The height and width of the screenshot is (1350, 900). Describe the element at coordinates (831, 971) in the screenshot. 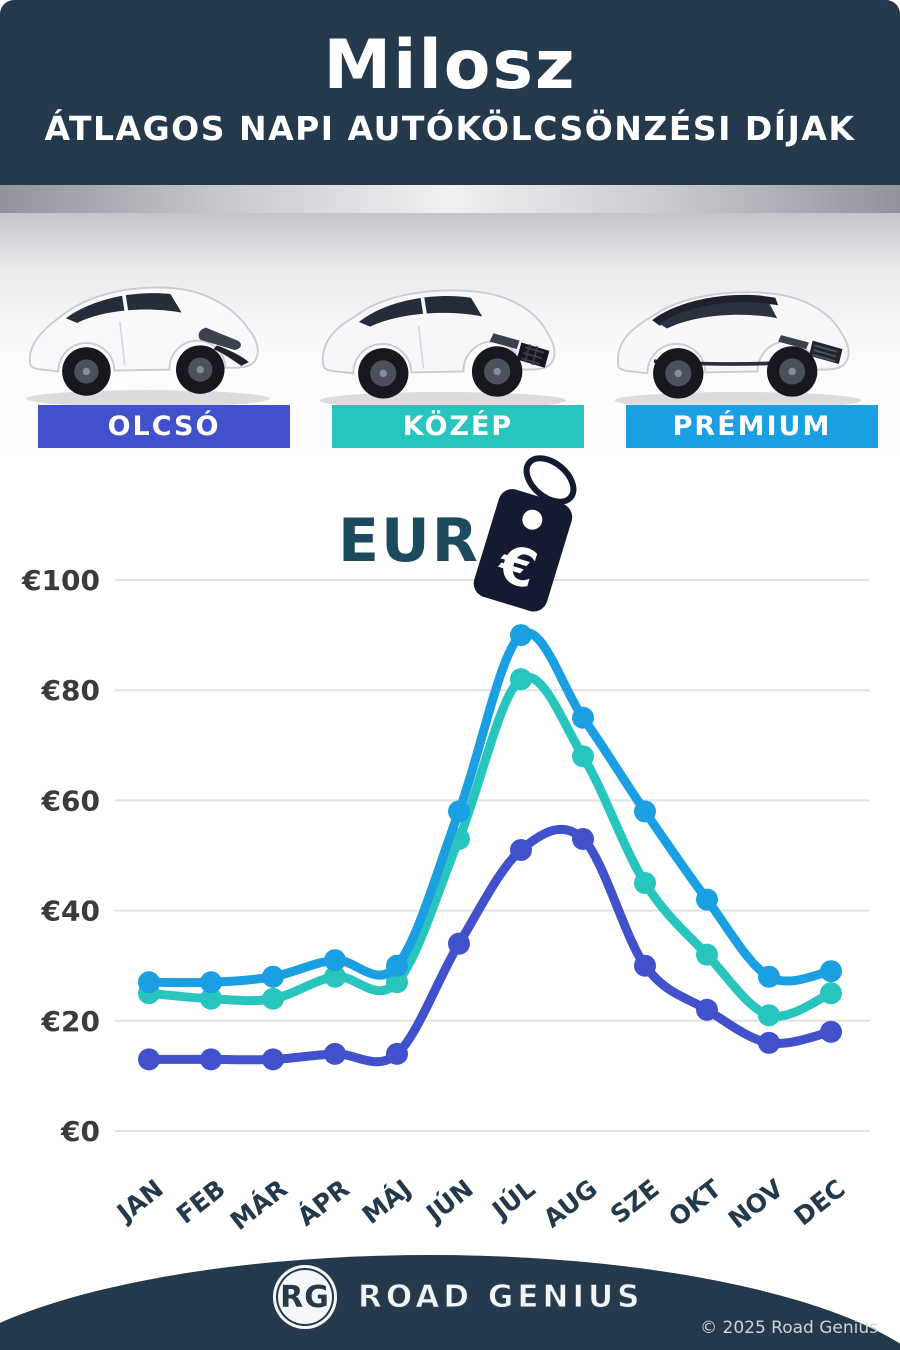

I see `data-point-PRÉMIUM-DEC` at that location.